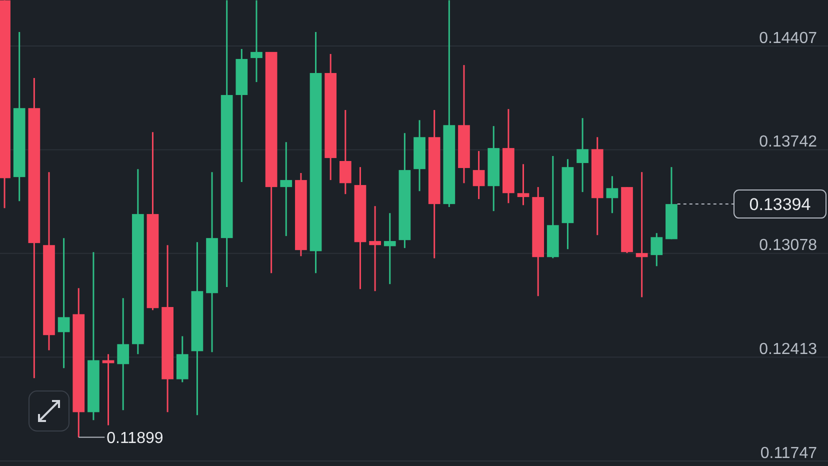  I want to click on y-tick-label: 0.12413, so click(788, 349).